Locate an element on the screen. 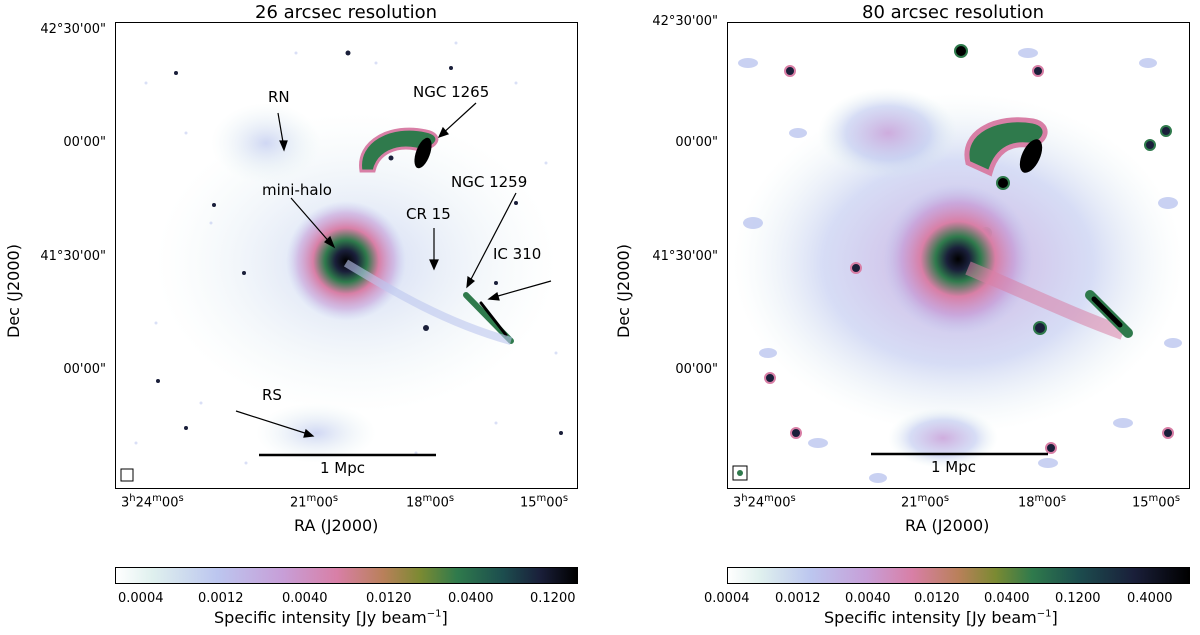 This screenshot has width=1200, height=635. left-ylabel: Dec (J2000) is located at coordinates (13, 291).